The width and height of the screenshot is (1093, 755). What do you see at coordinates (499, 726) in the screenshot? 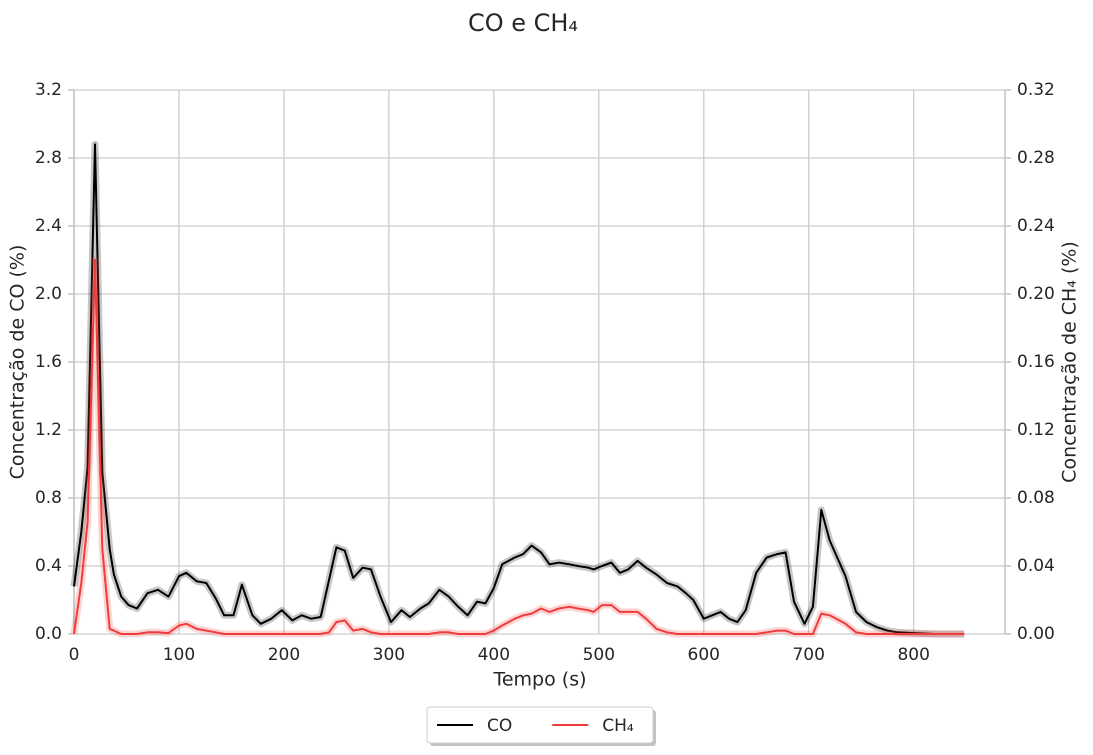
I see `legend-label: CO` at bounding box center [499, 726].